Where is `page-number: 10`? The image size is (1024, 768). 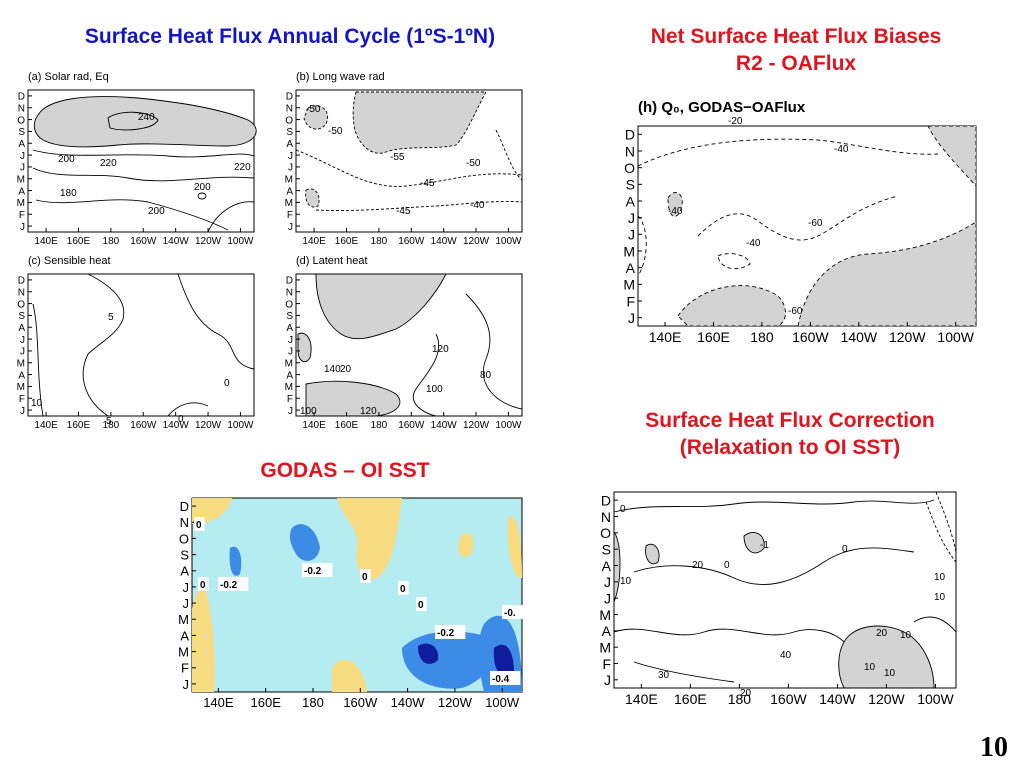
page-number: 10 is located at coordinates (994, 747).